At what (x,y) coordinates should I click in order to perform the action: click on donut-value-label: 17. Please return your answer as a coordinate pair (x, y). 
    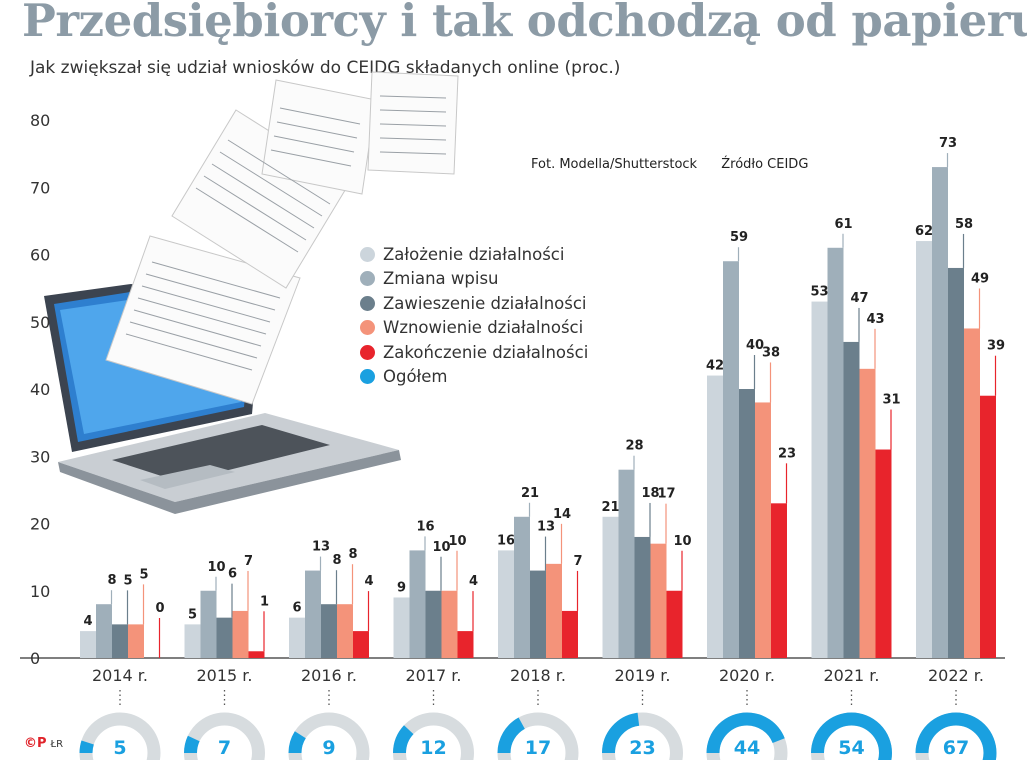
    Looking at the image, I should click on (538, 748).